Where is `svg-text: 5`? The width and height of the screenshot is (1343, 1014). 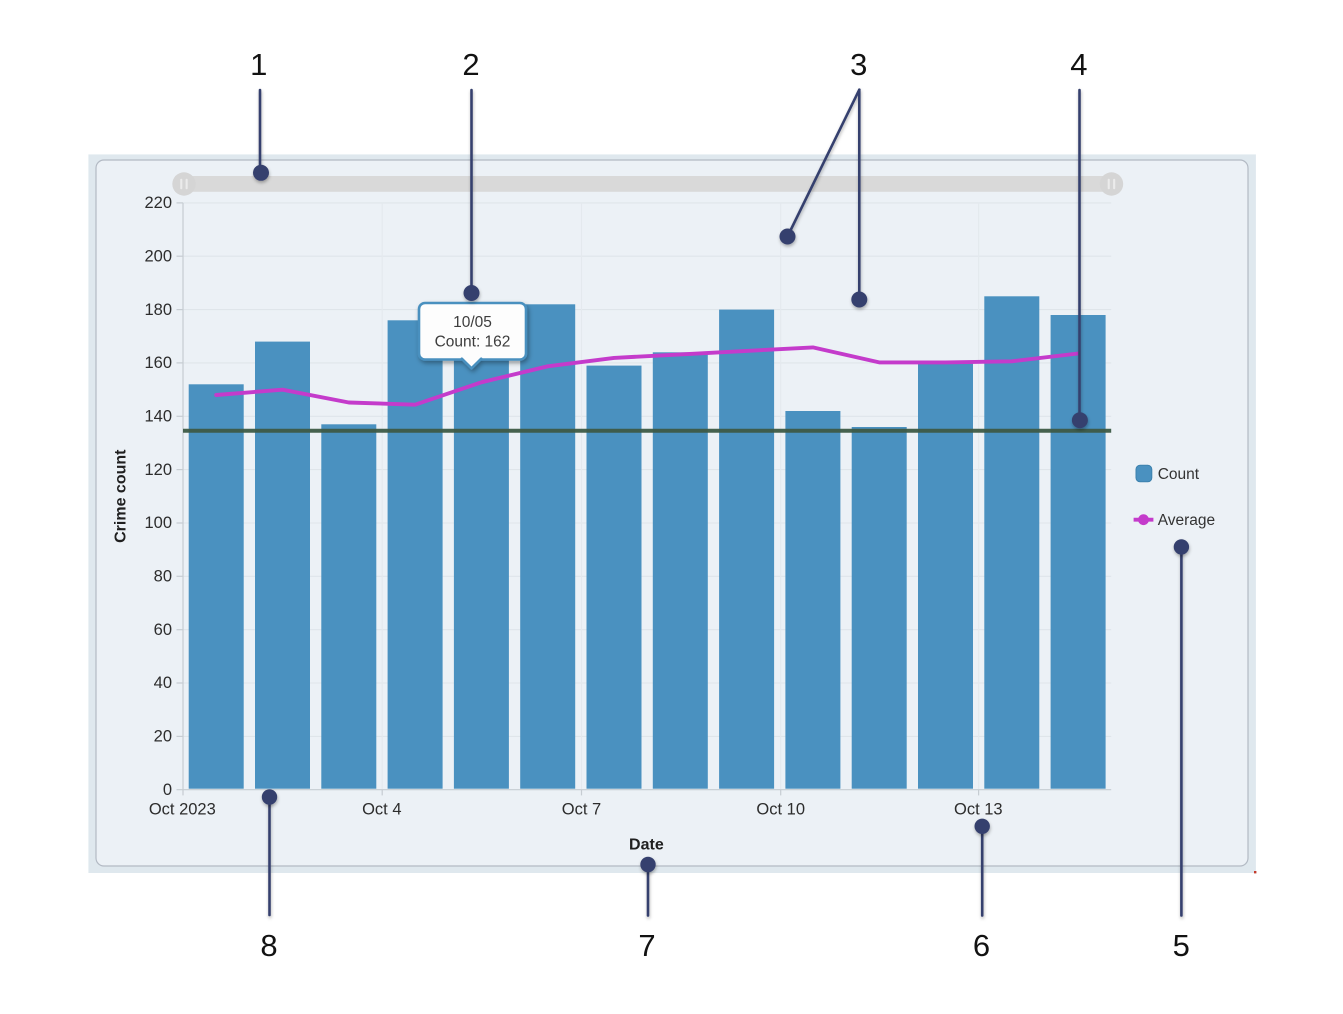
svg-text: 5 is located at coordinates (1181, 945).